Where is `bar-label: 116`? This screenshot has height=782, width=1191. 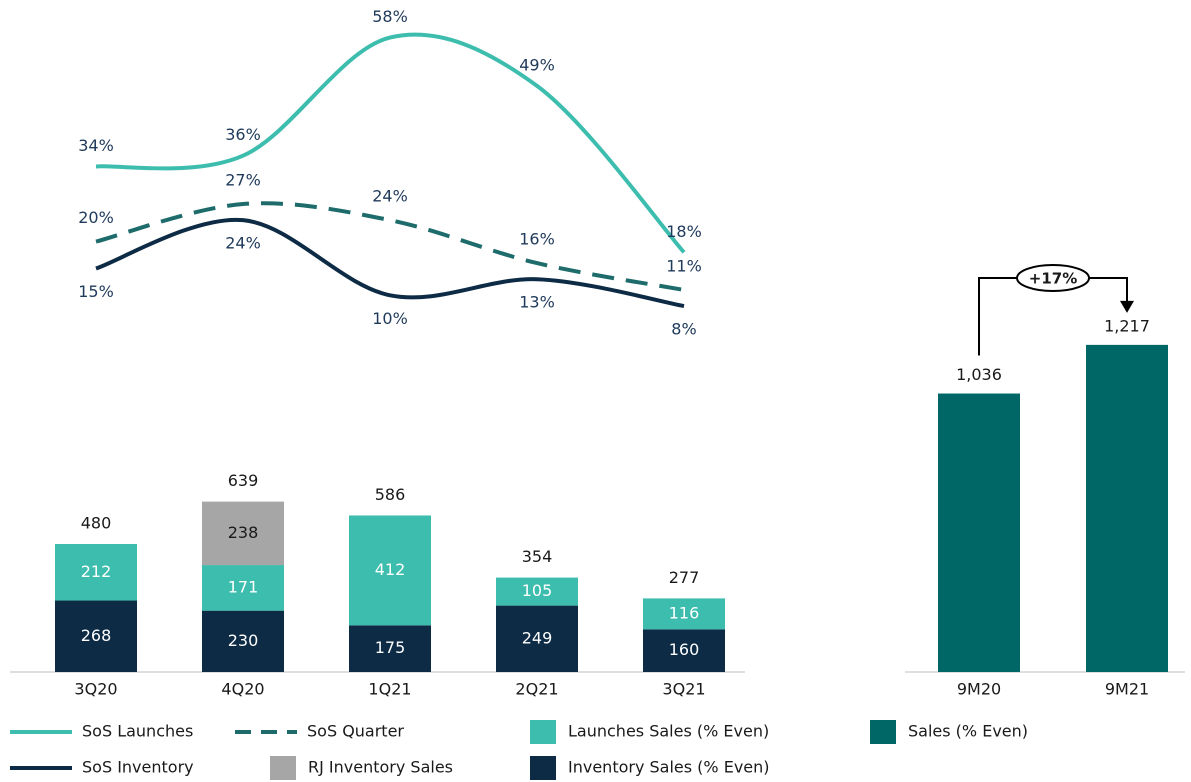 bar-label: 116 is located at coordinates (684, 612).